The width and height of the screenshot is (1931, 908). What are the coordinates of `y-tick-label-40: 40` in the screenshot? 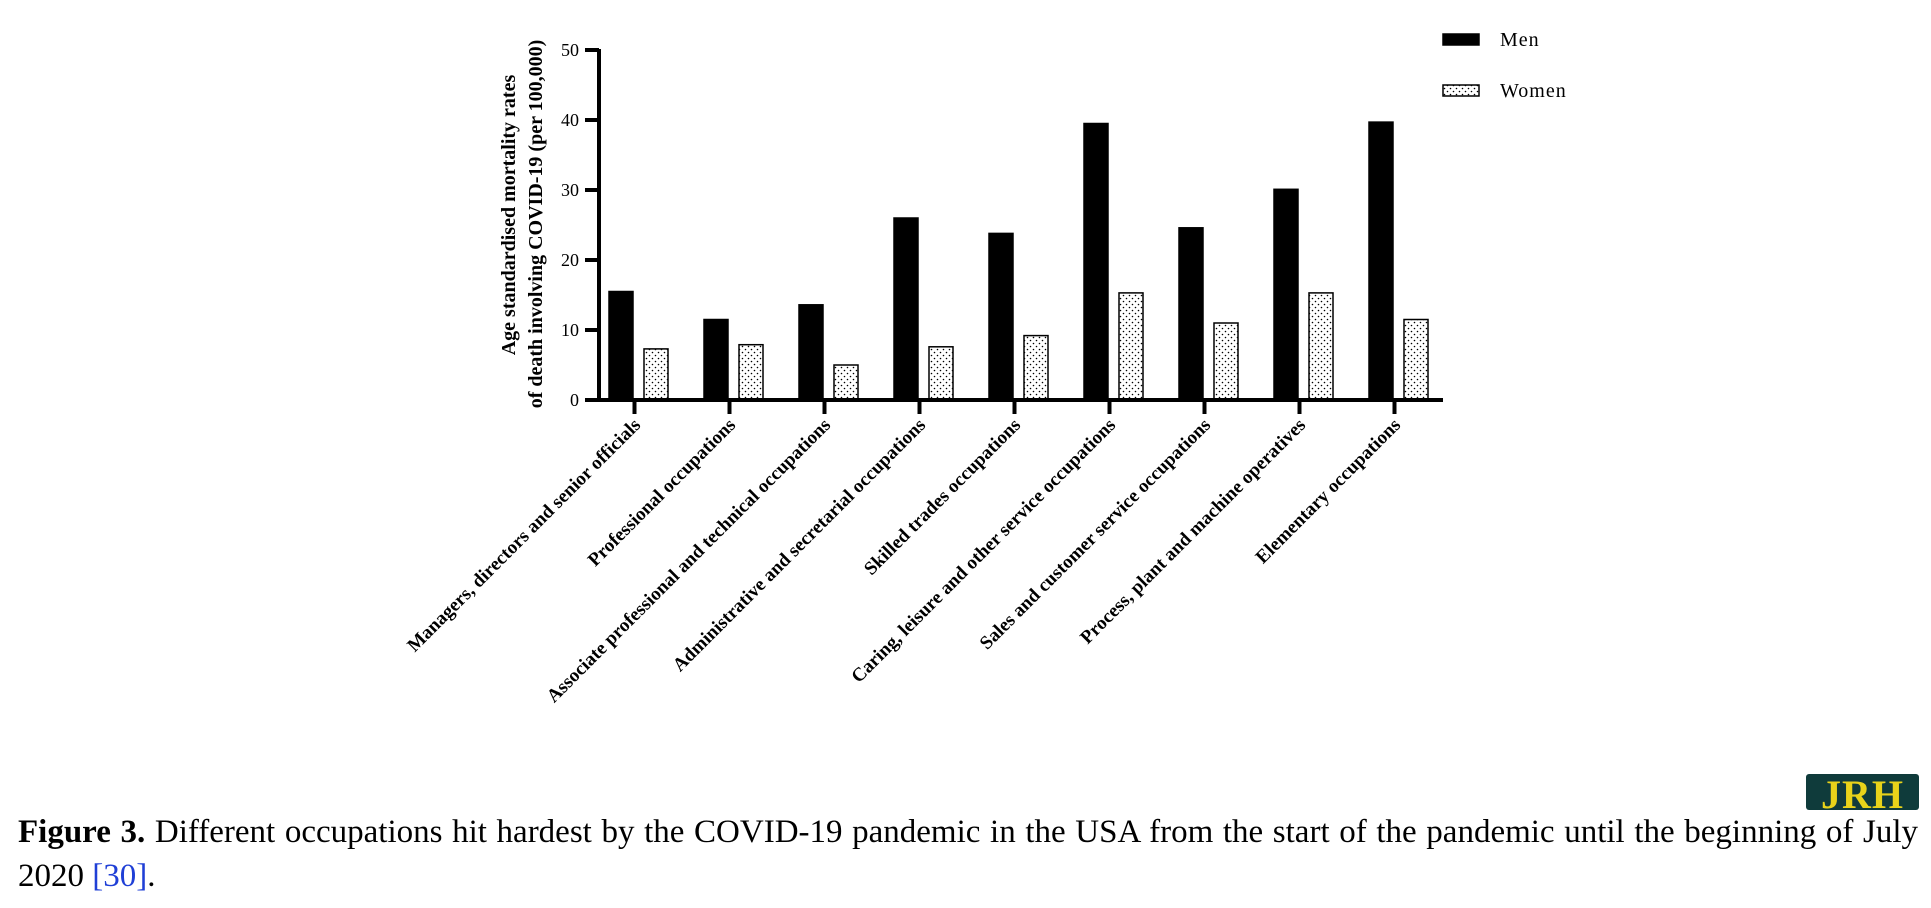 It's located at (570, 120).